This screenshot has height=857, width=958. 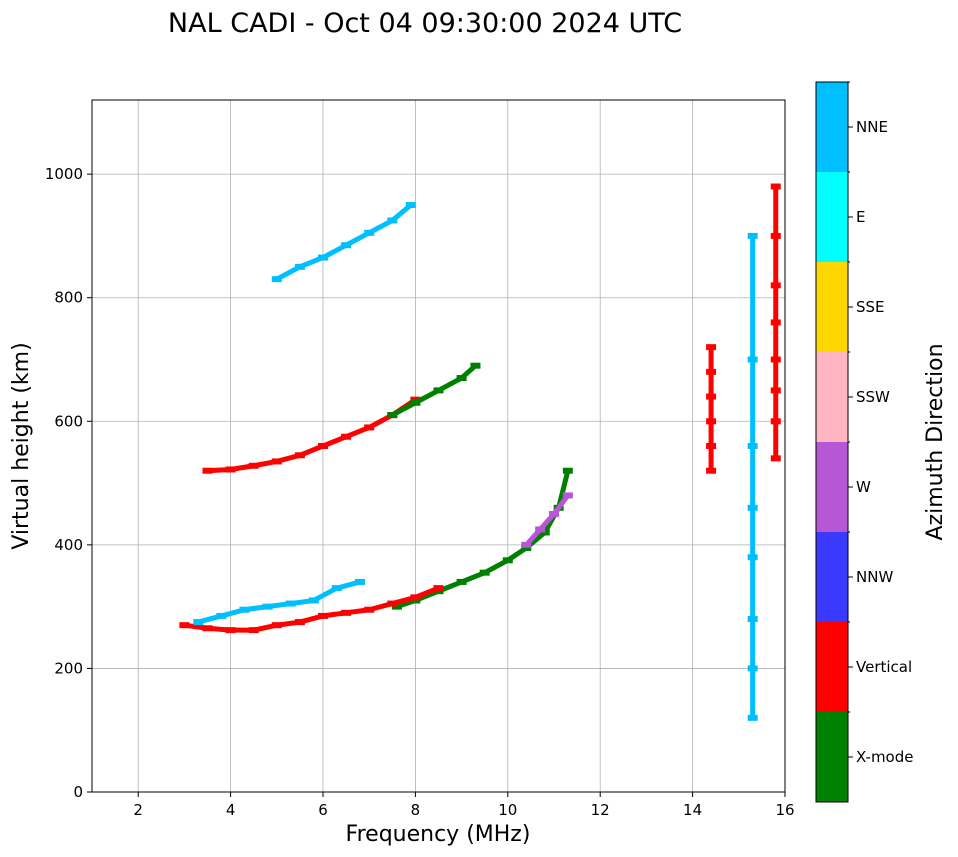 What do you see at coordinates (752, 476) in the screenshot?
I see `trace-nne-echoes-15-3-mhz` at bounding box center [752, 476].